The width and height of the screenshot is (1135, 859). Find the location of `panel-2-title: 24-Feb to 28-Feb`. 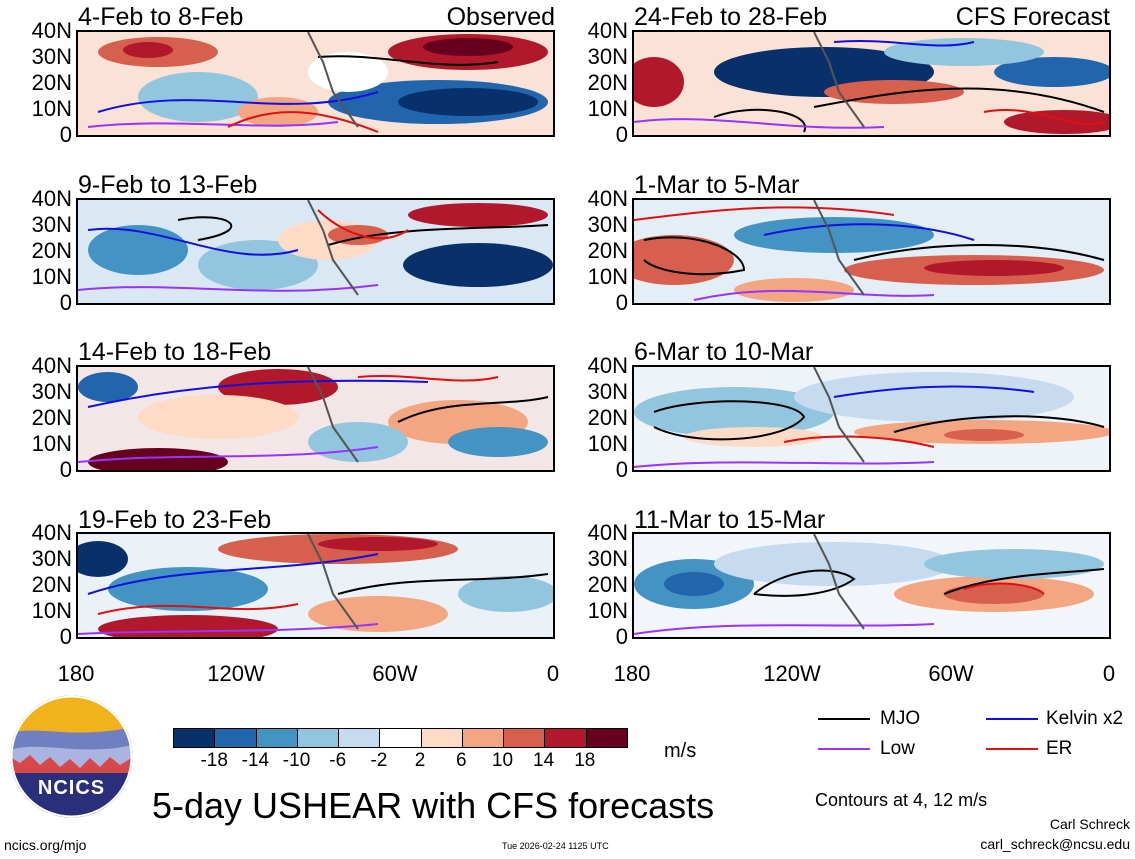

panel-2-title: 24-Feb to 28-Feb is located at coordinates (731, 17).